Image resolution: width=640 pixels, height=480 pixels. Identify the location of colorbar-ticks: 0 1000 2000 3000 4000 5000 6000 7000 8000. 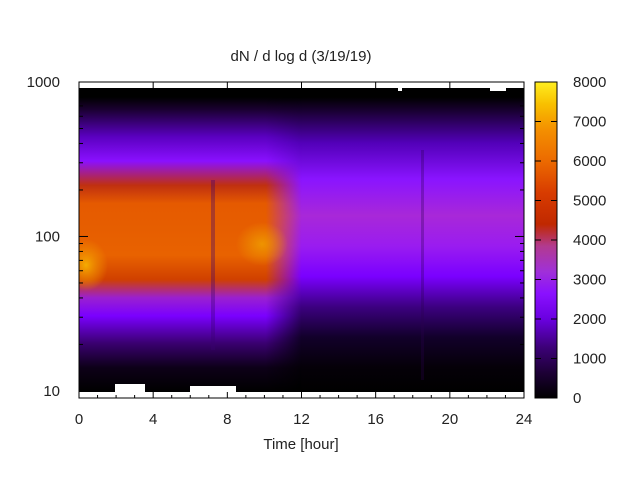
(570, 240).